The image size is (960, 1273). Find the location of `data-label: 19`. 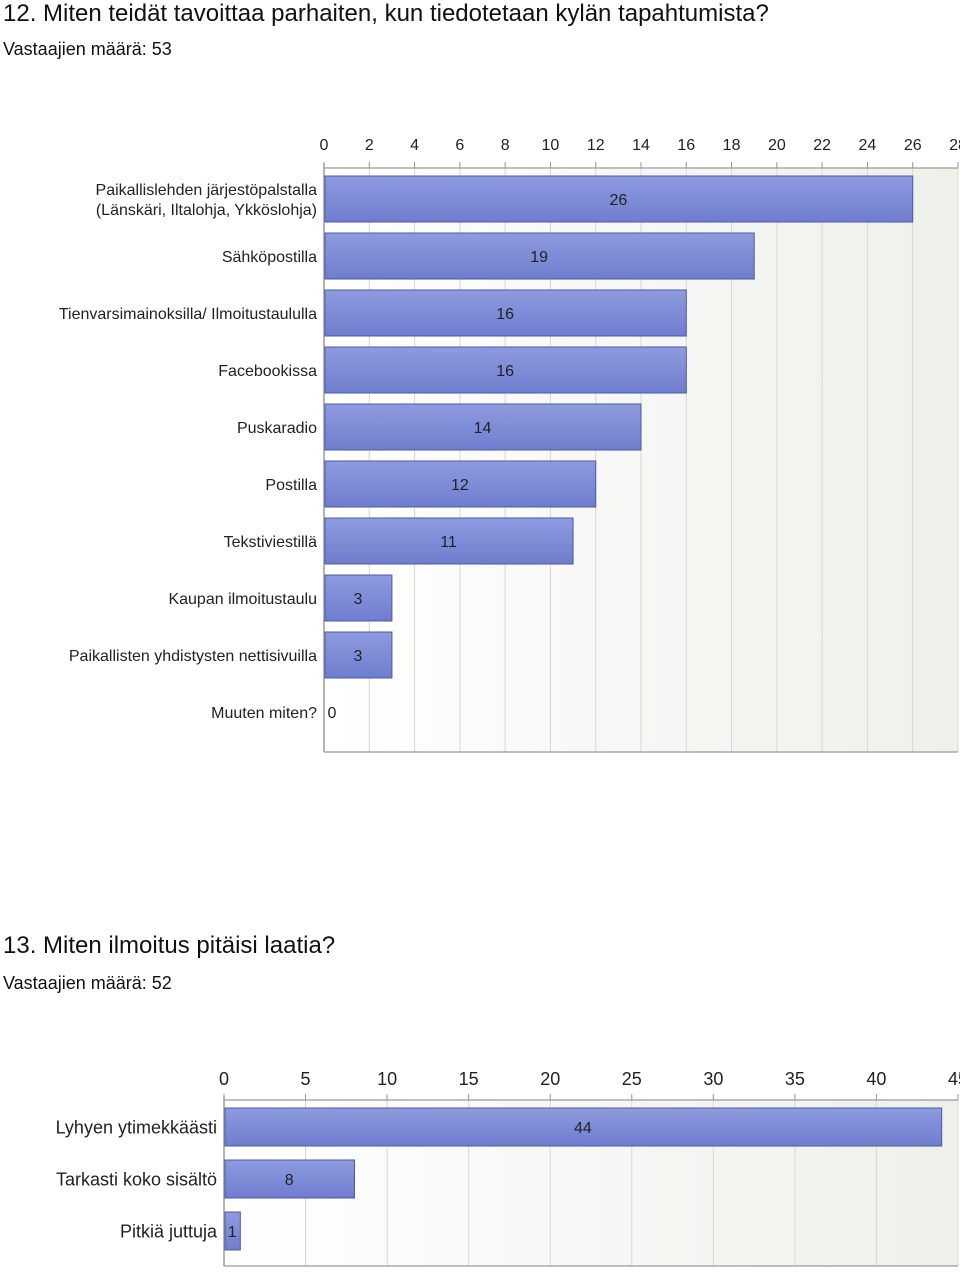

data-label: 19 is located at coordinates (539, 257).